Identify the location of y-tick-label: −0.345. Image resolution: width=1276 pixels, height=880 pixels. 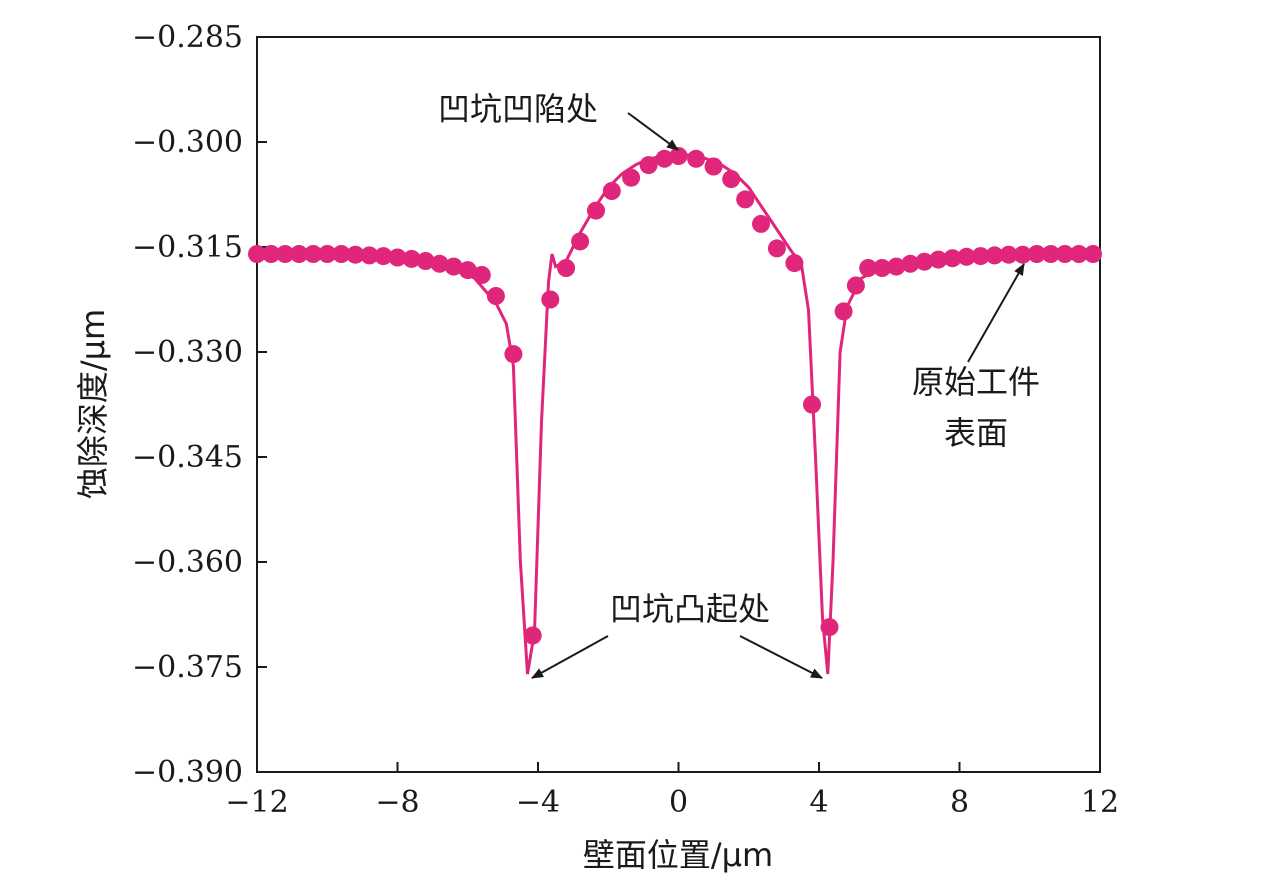
(187, 457).